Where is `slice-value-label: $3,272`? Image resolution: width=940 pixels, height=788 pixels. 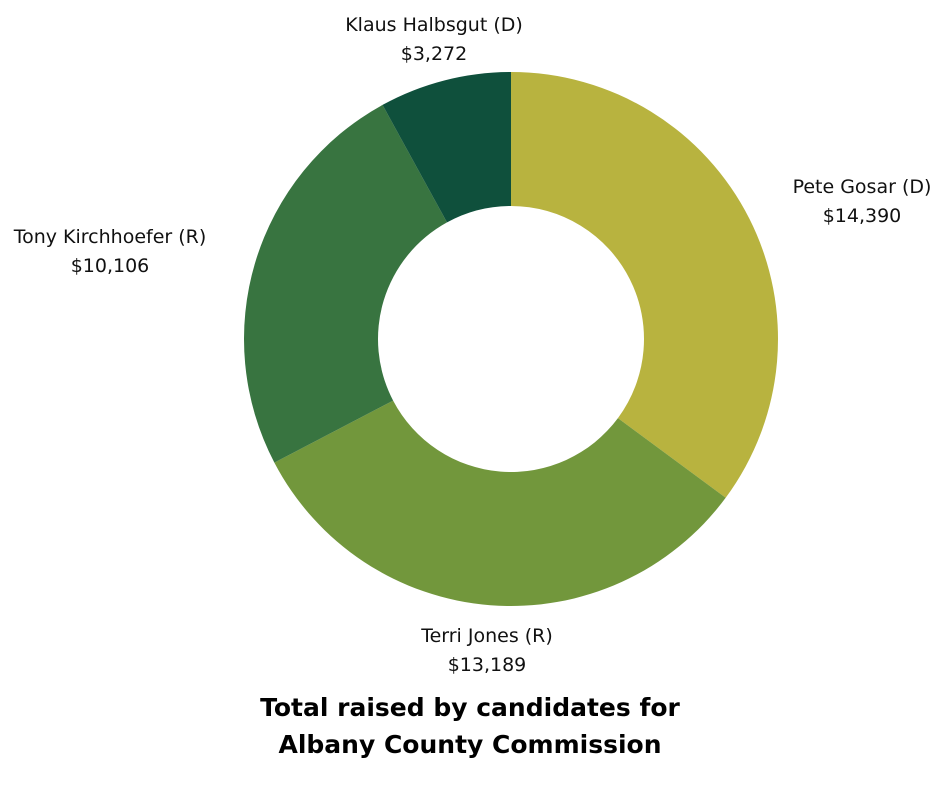 slice-value-label: $3,272 is located at coordinates (434, 54).